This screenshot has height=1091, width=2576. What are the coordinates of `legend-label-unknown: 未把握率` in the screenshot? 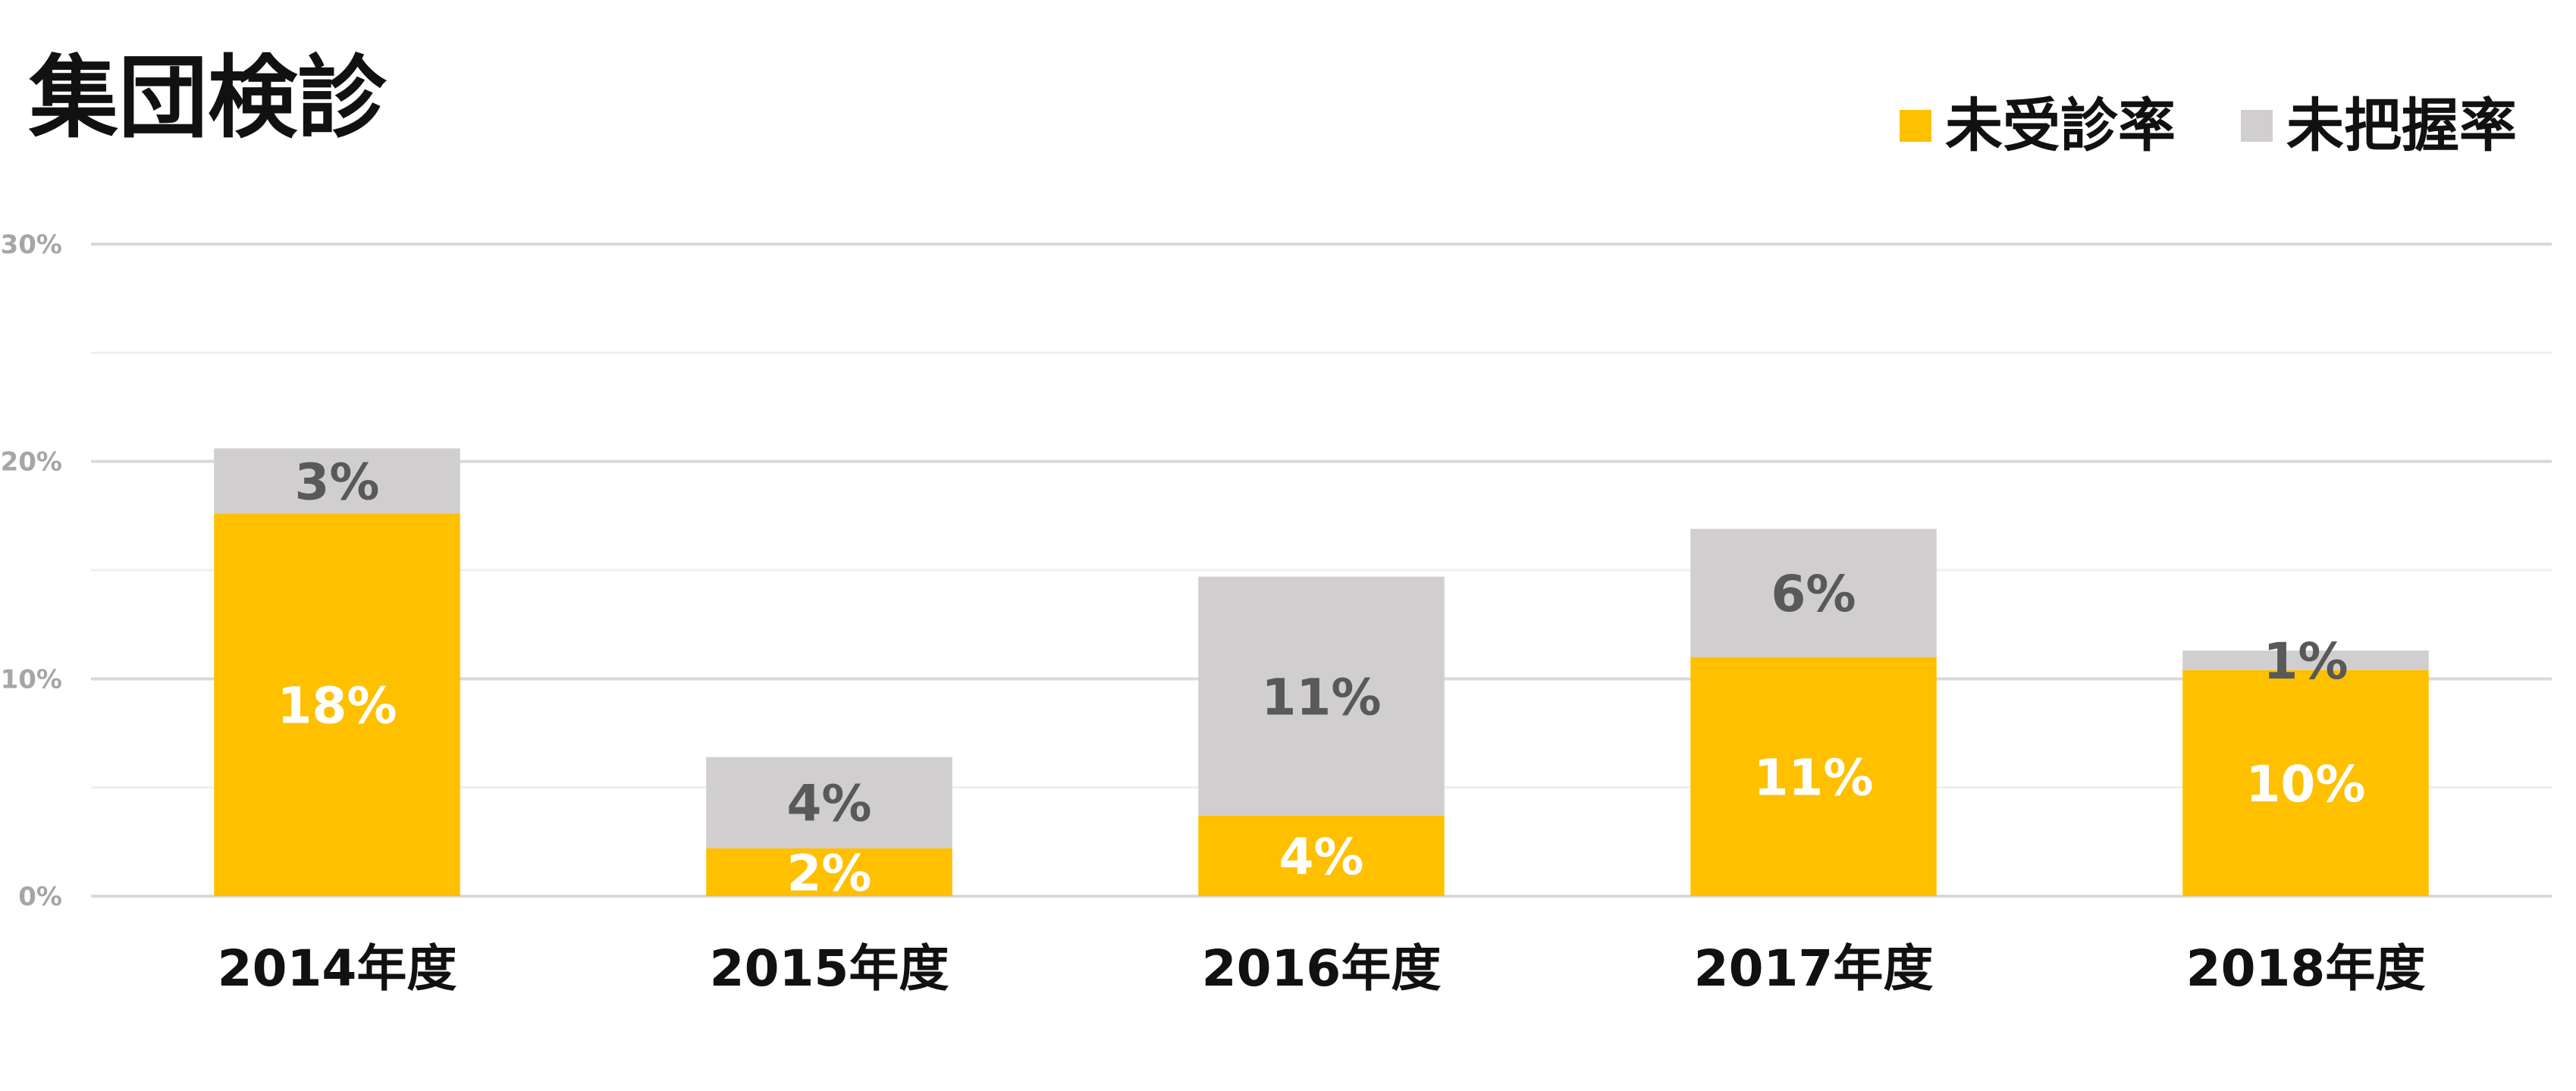 It's located at (2401, 125).